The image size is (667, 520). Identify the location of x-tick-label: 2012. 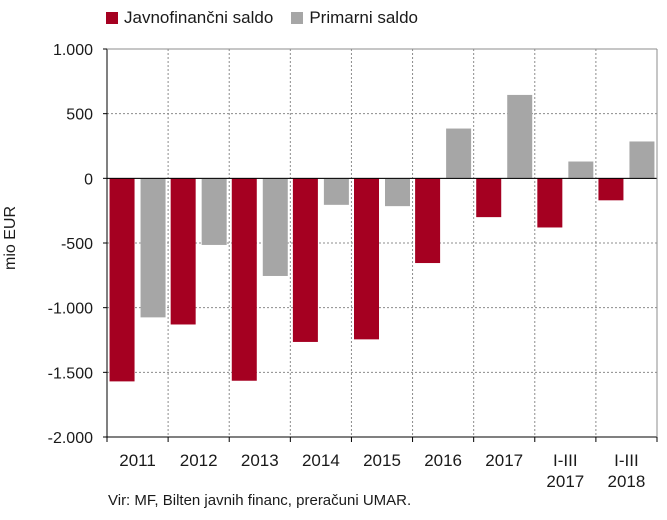
(199, 460).